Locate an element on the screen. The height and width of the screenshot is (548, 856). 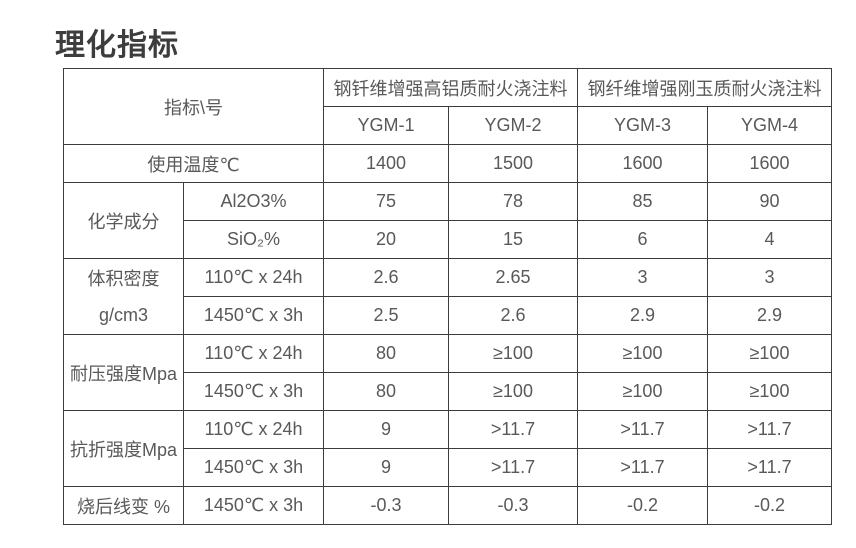
page-title: 理化指标 is located at coordinates (117, 45).